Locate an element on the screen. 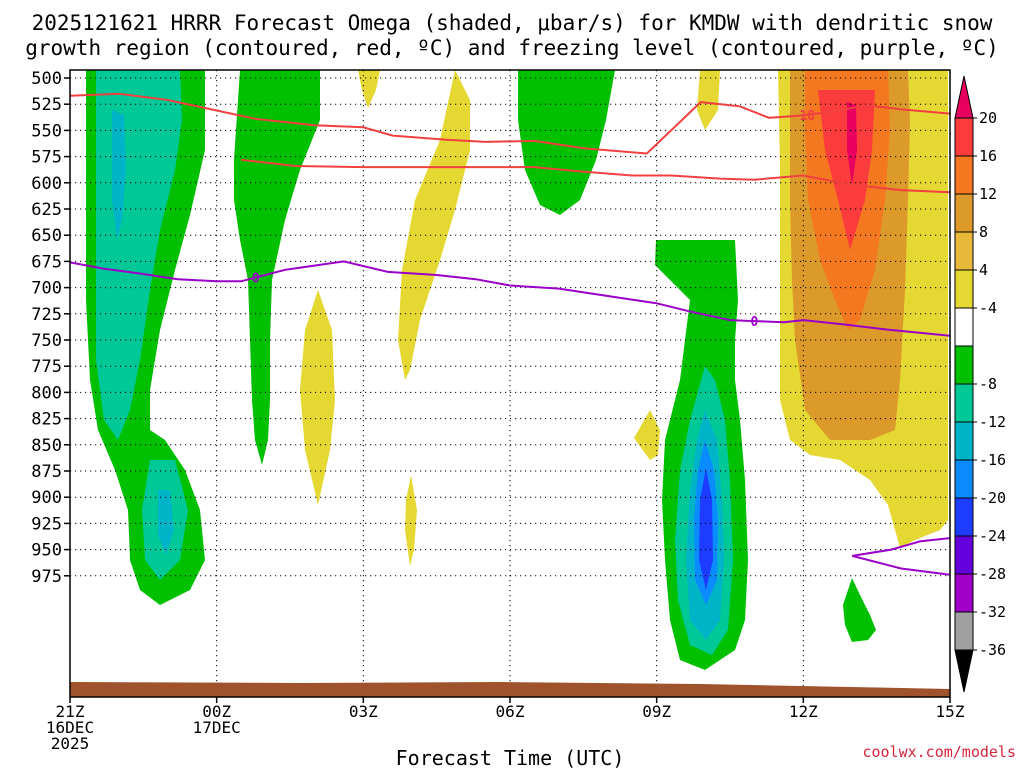  x-axis-label: Forecast Time (UTC) is located at coordinates (510, 757).